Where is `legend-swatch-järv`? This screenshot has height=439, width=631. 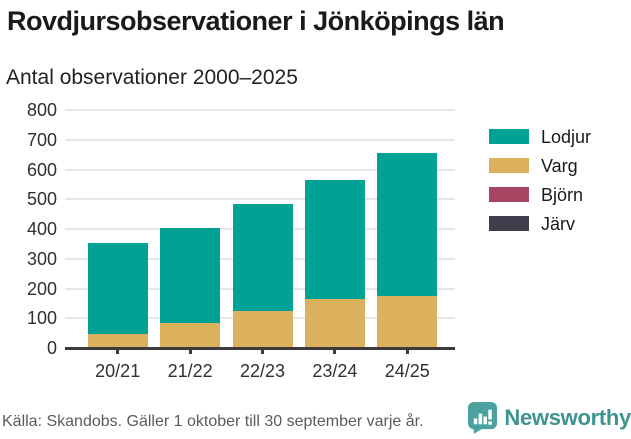
legend-swatch-järv is located at coordinates (509, 223).